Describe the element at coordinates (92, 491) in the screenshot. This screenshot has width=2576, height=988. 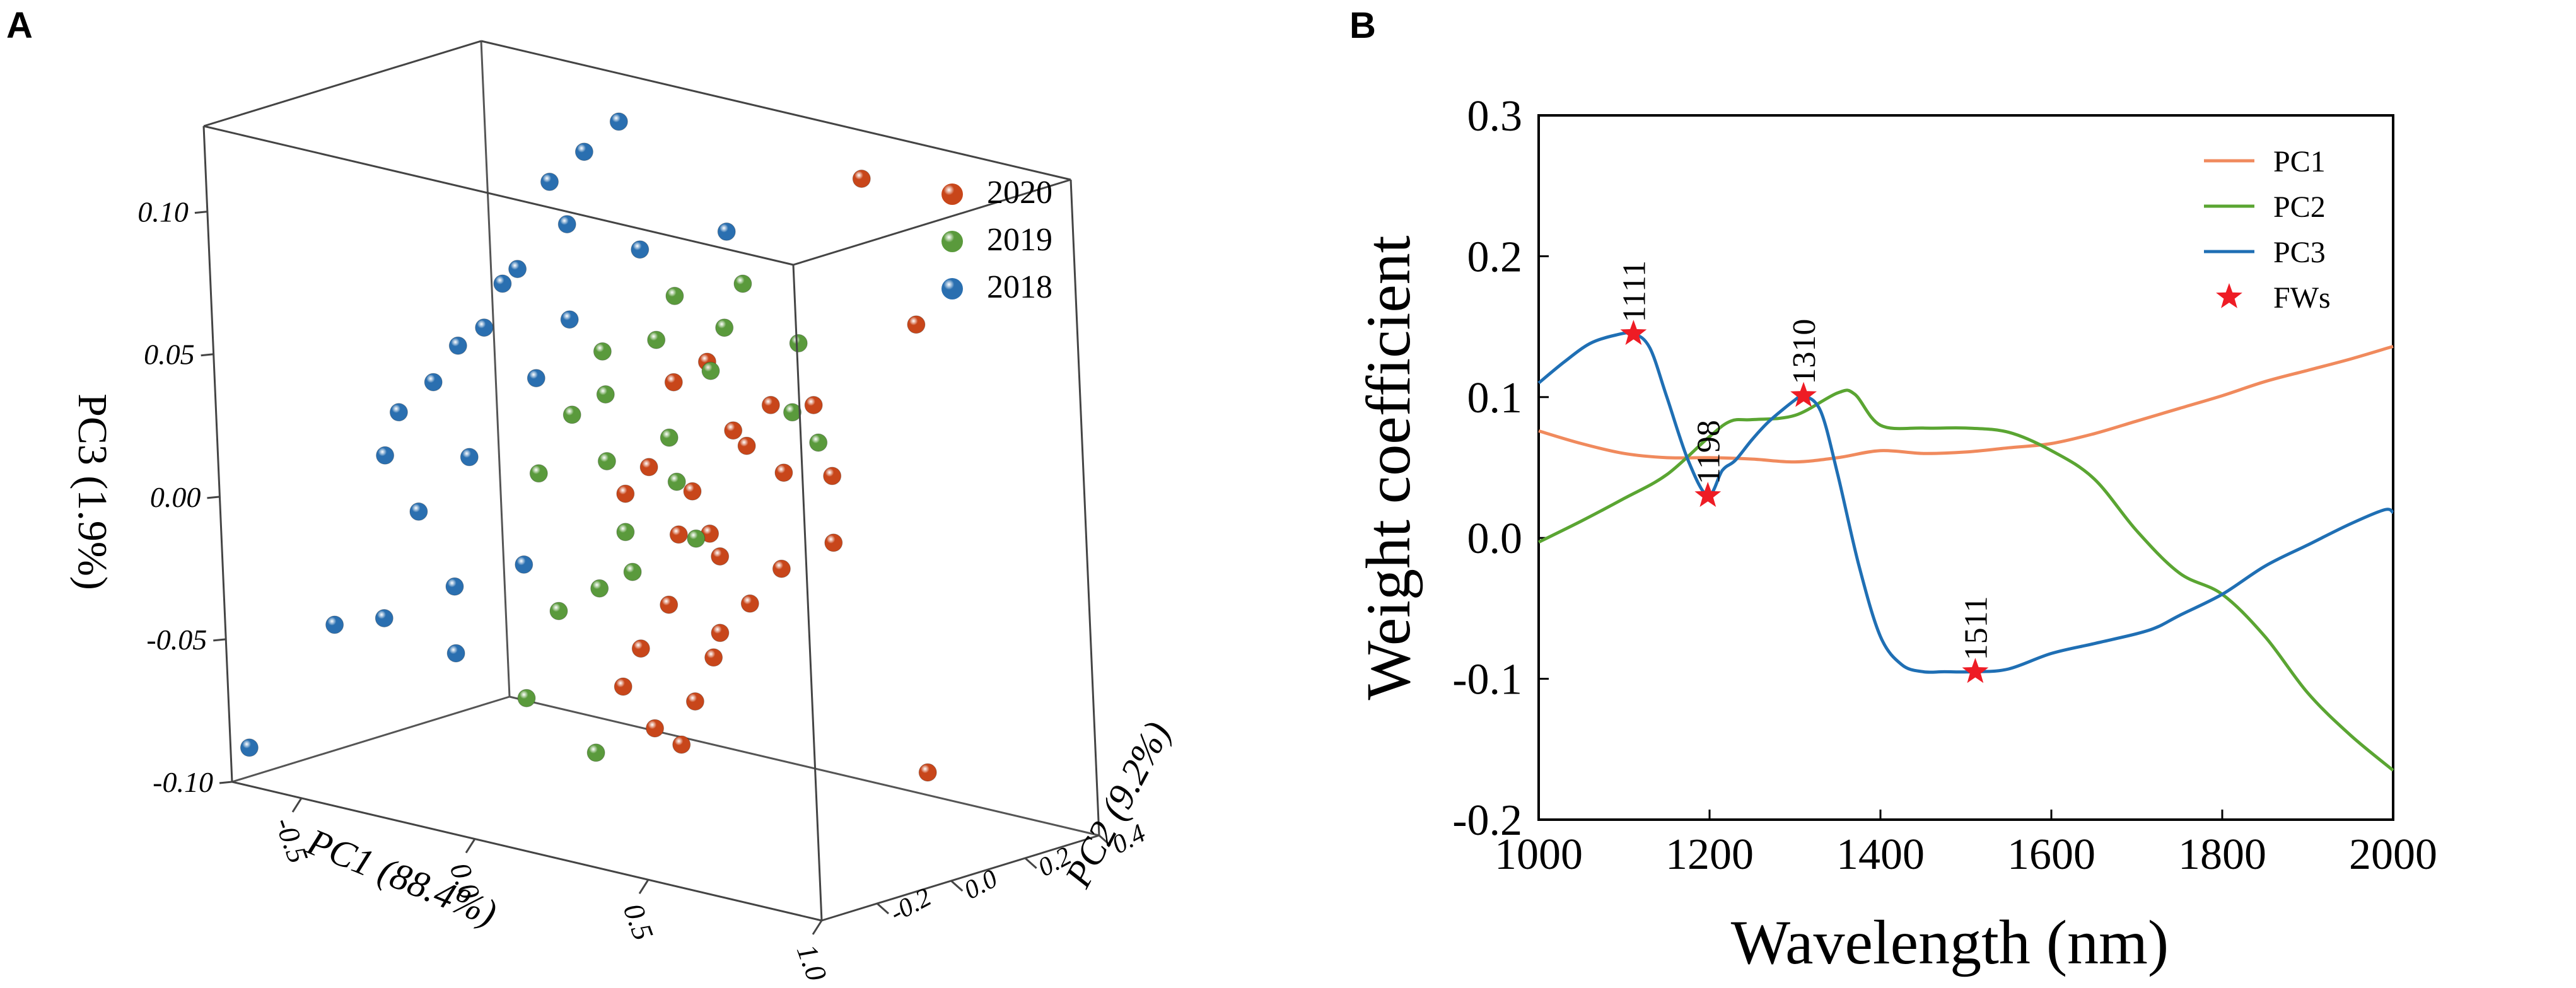
I see `pc3-axis-label: PC3 (1.9%)` at that location.